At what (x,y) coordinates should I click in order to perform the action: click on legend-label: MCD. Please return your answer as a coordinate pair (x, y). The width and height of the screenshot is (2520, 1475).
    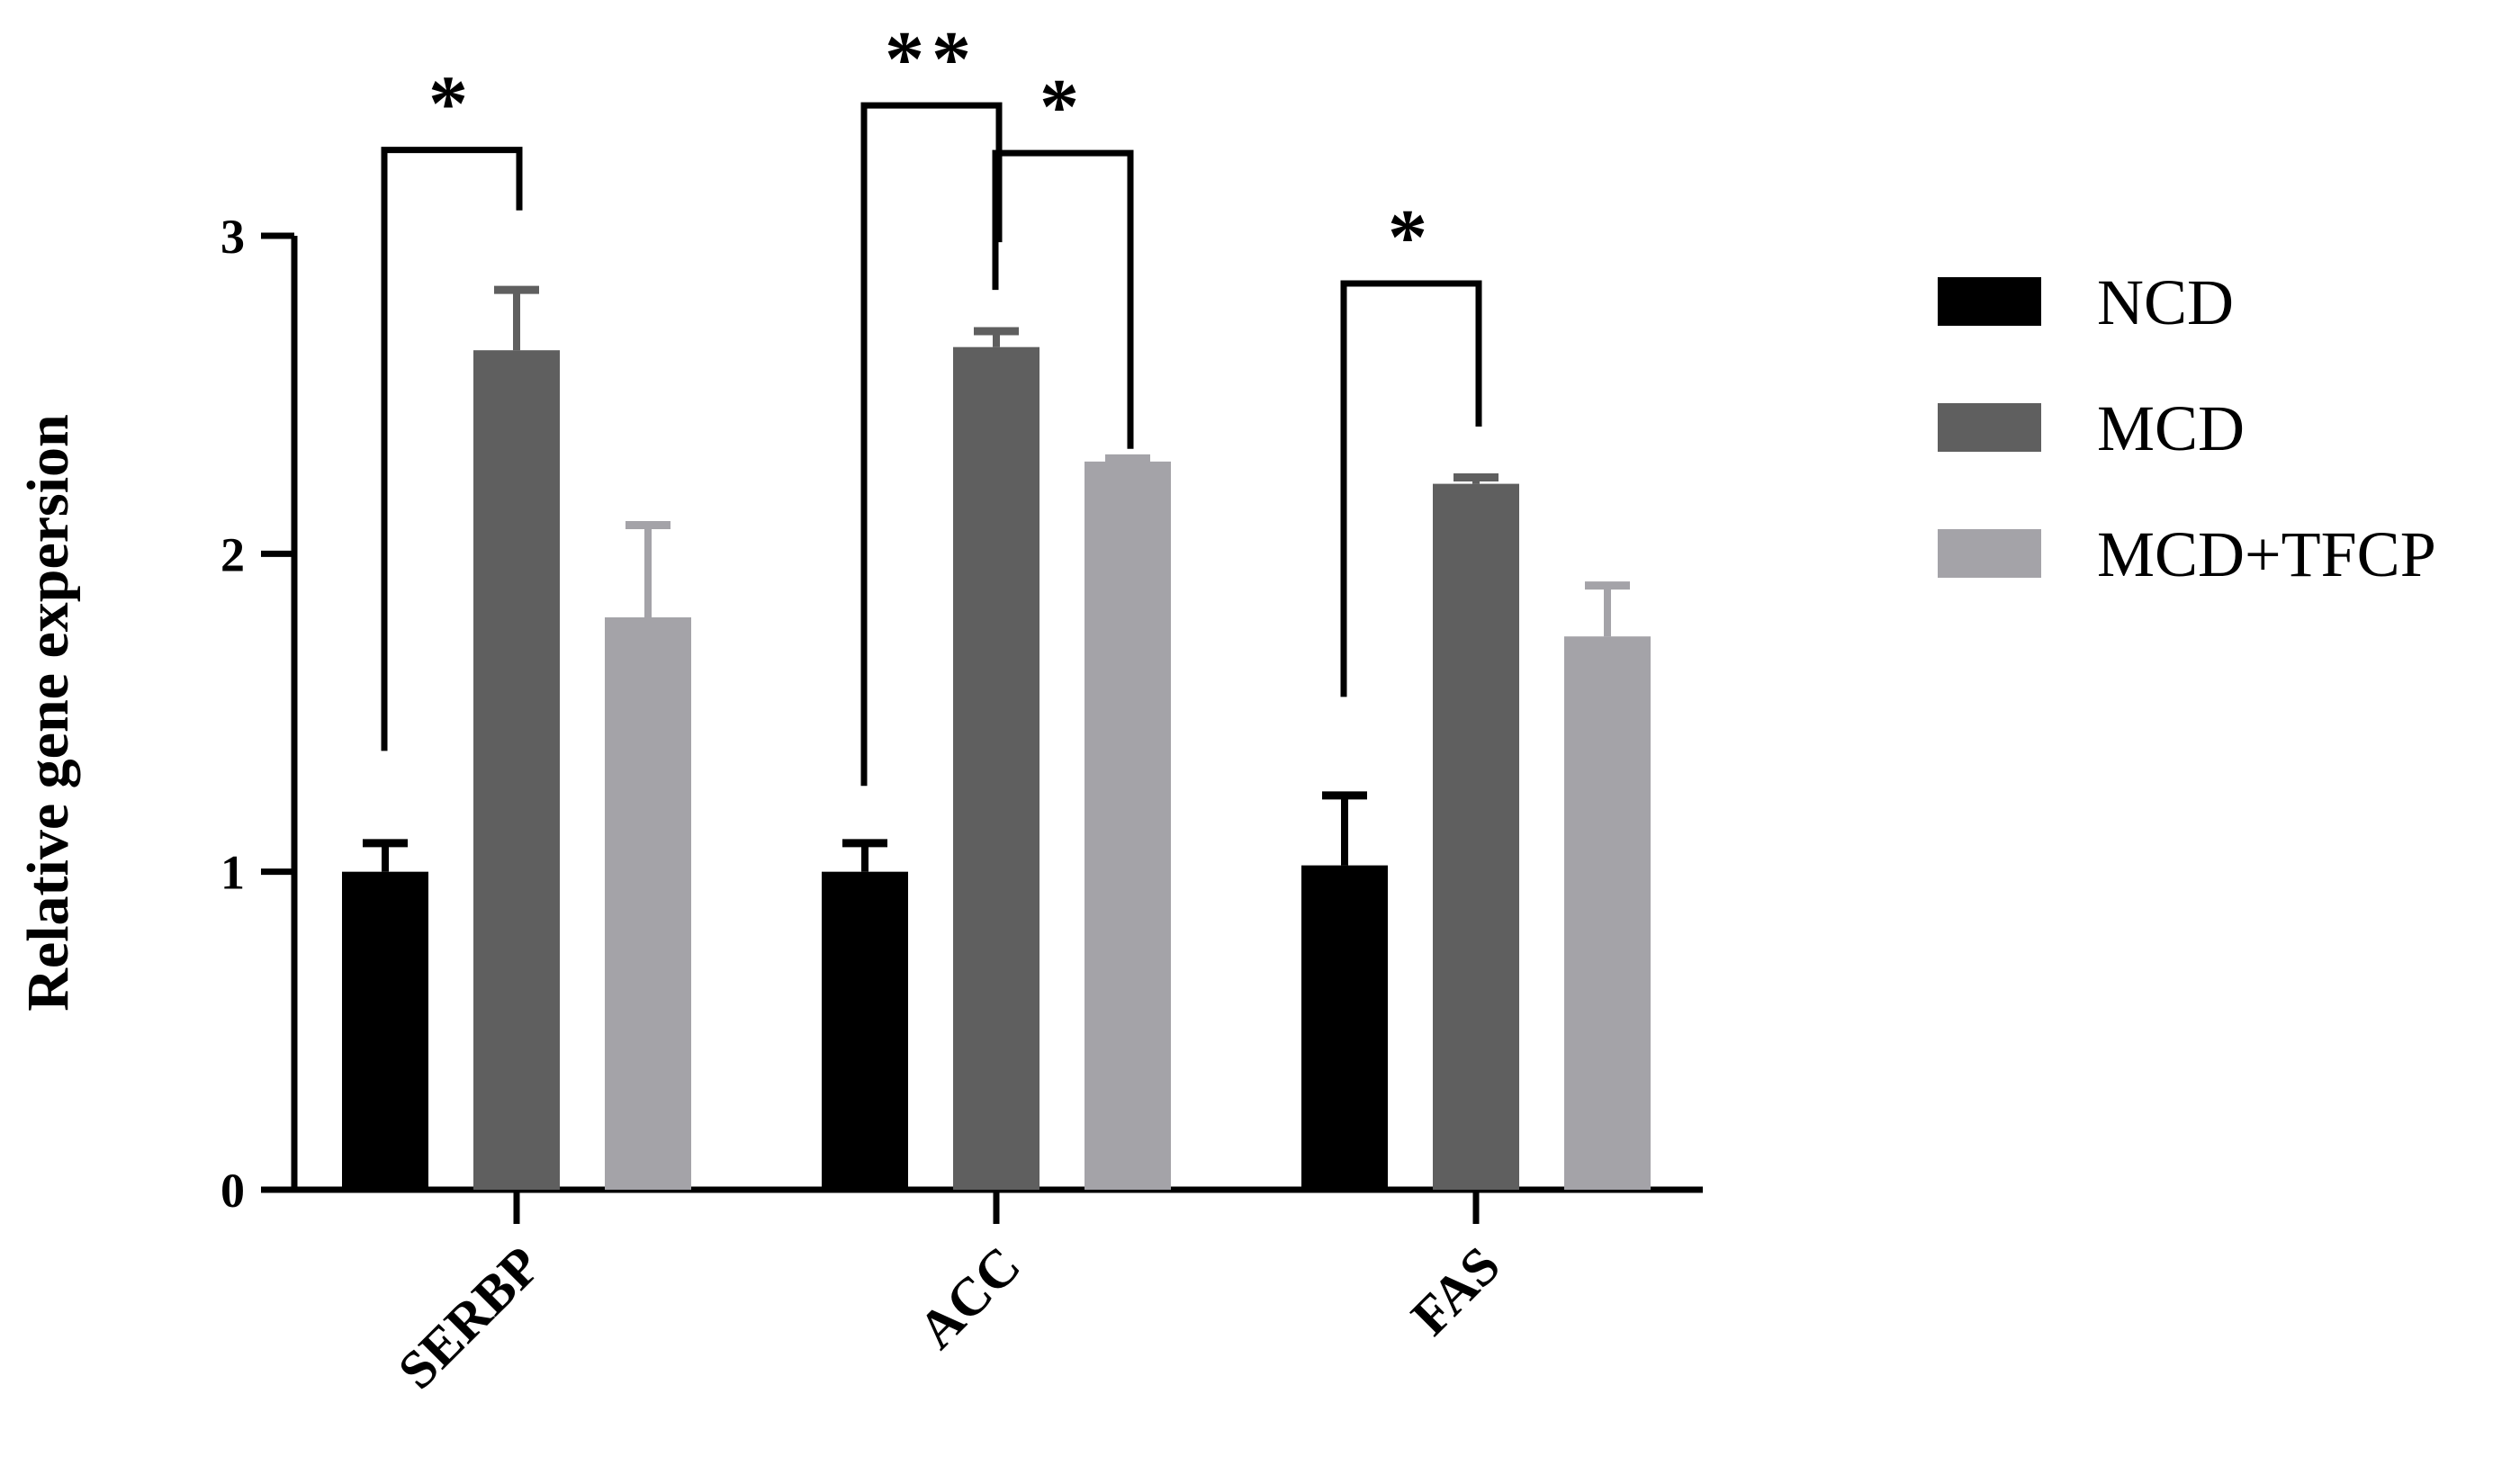
    Looking at the image, I should click on (2171, 428).